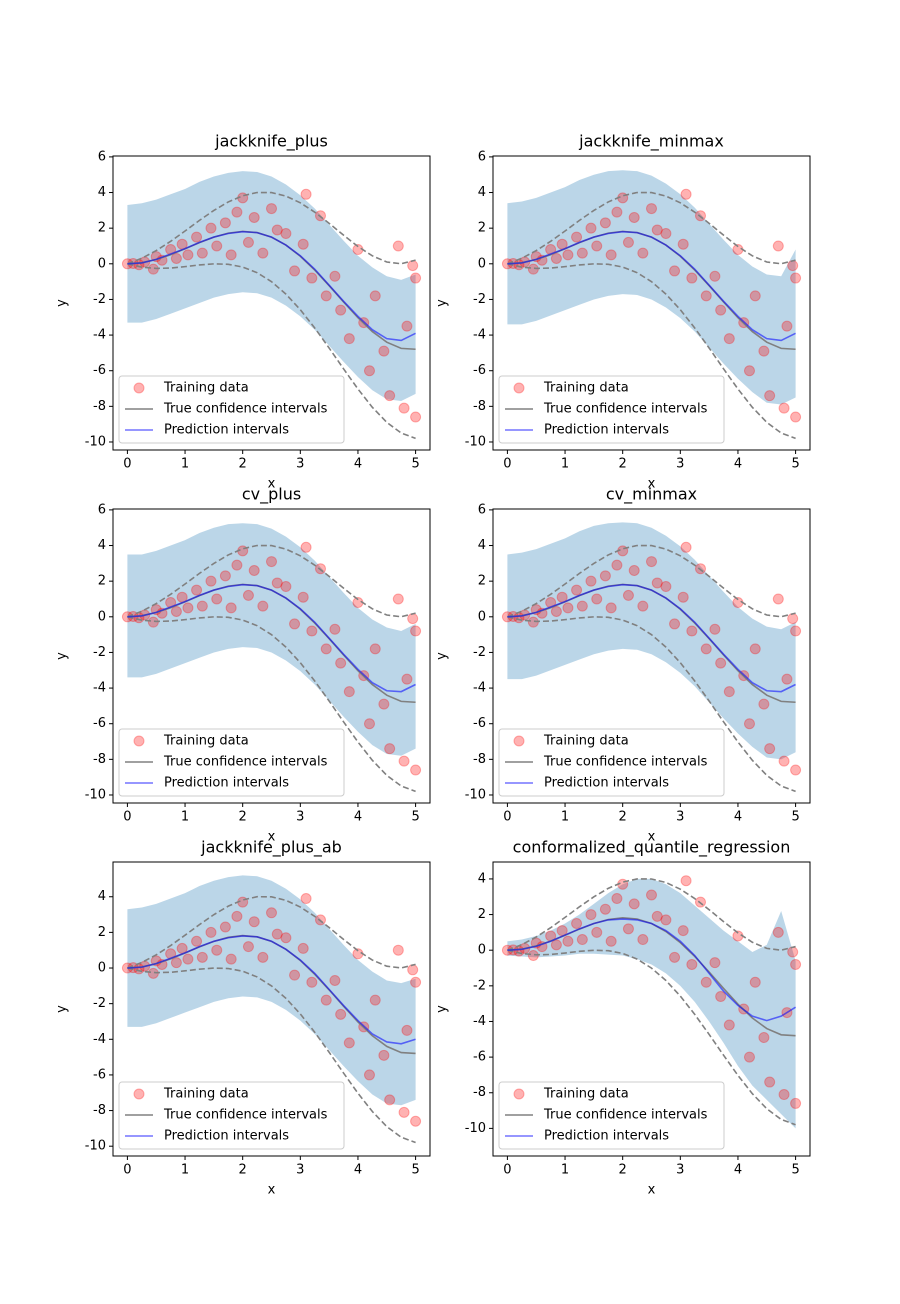  I want to click on y-tick-label: -6, so click(99, 1074).